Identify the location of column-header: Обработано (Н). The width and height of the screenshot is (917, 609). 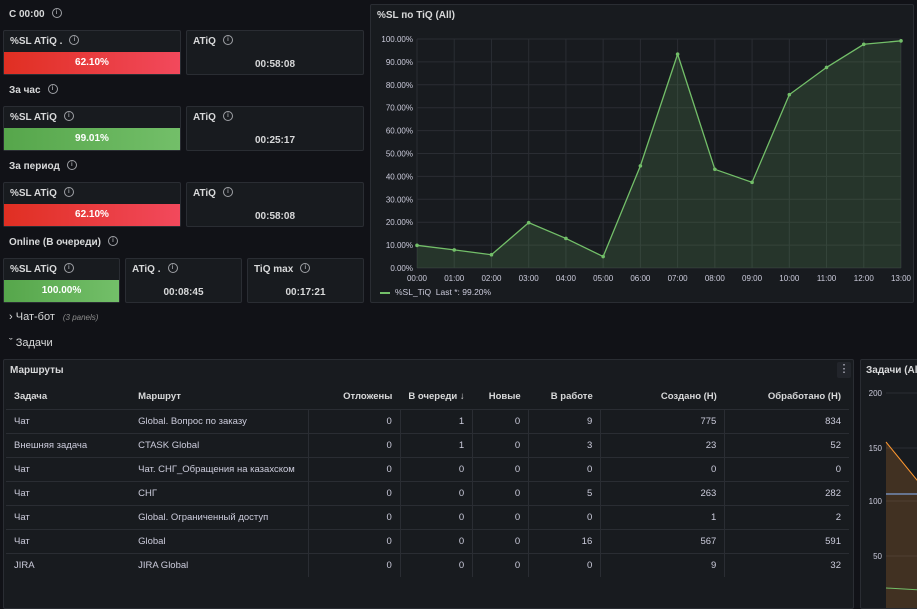
(787, 396).